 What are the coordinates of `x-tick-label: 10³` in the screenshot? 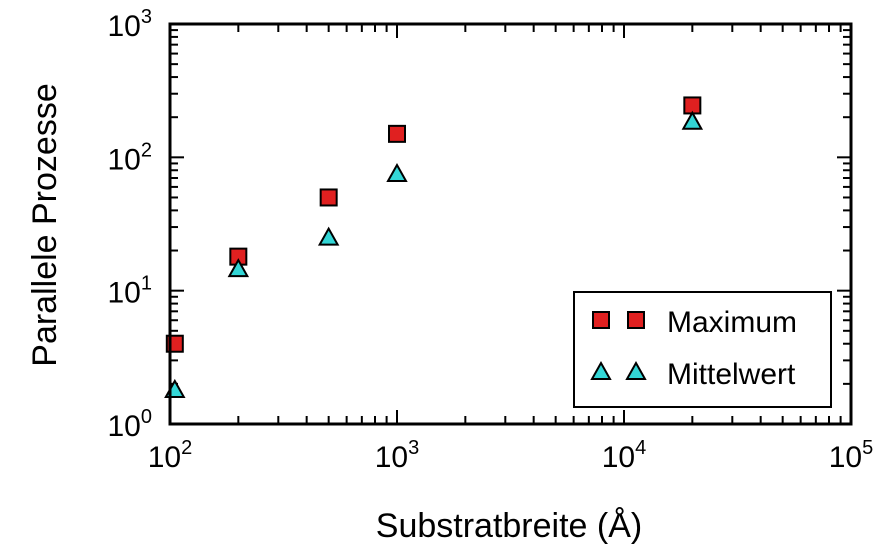 It's located at (397, 455).